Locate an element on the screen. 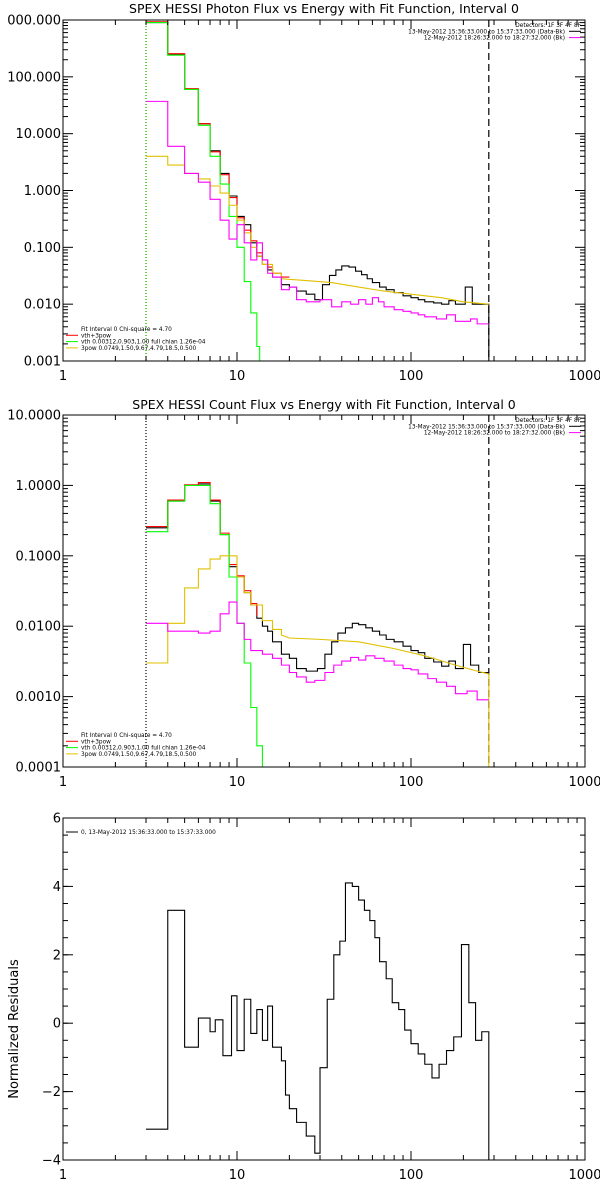 This screenshot has width=600, height=1200. y-tick-label: 0.001 is located at coordinates (42, 362).